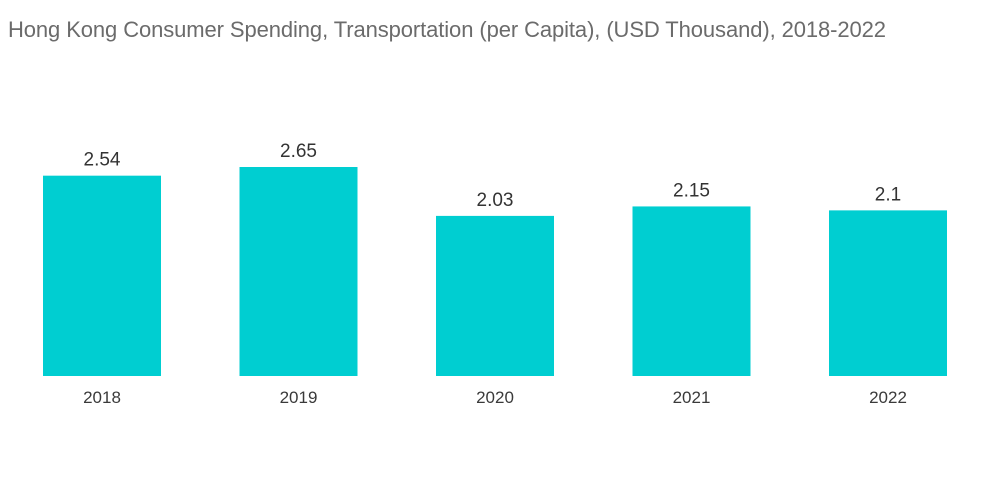 The height and width of the screenshot is (504, 1000). Describe the element at coordinates (102, 397) in the screenshot. I see `x-tick-label-2018: 2018` at that location.